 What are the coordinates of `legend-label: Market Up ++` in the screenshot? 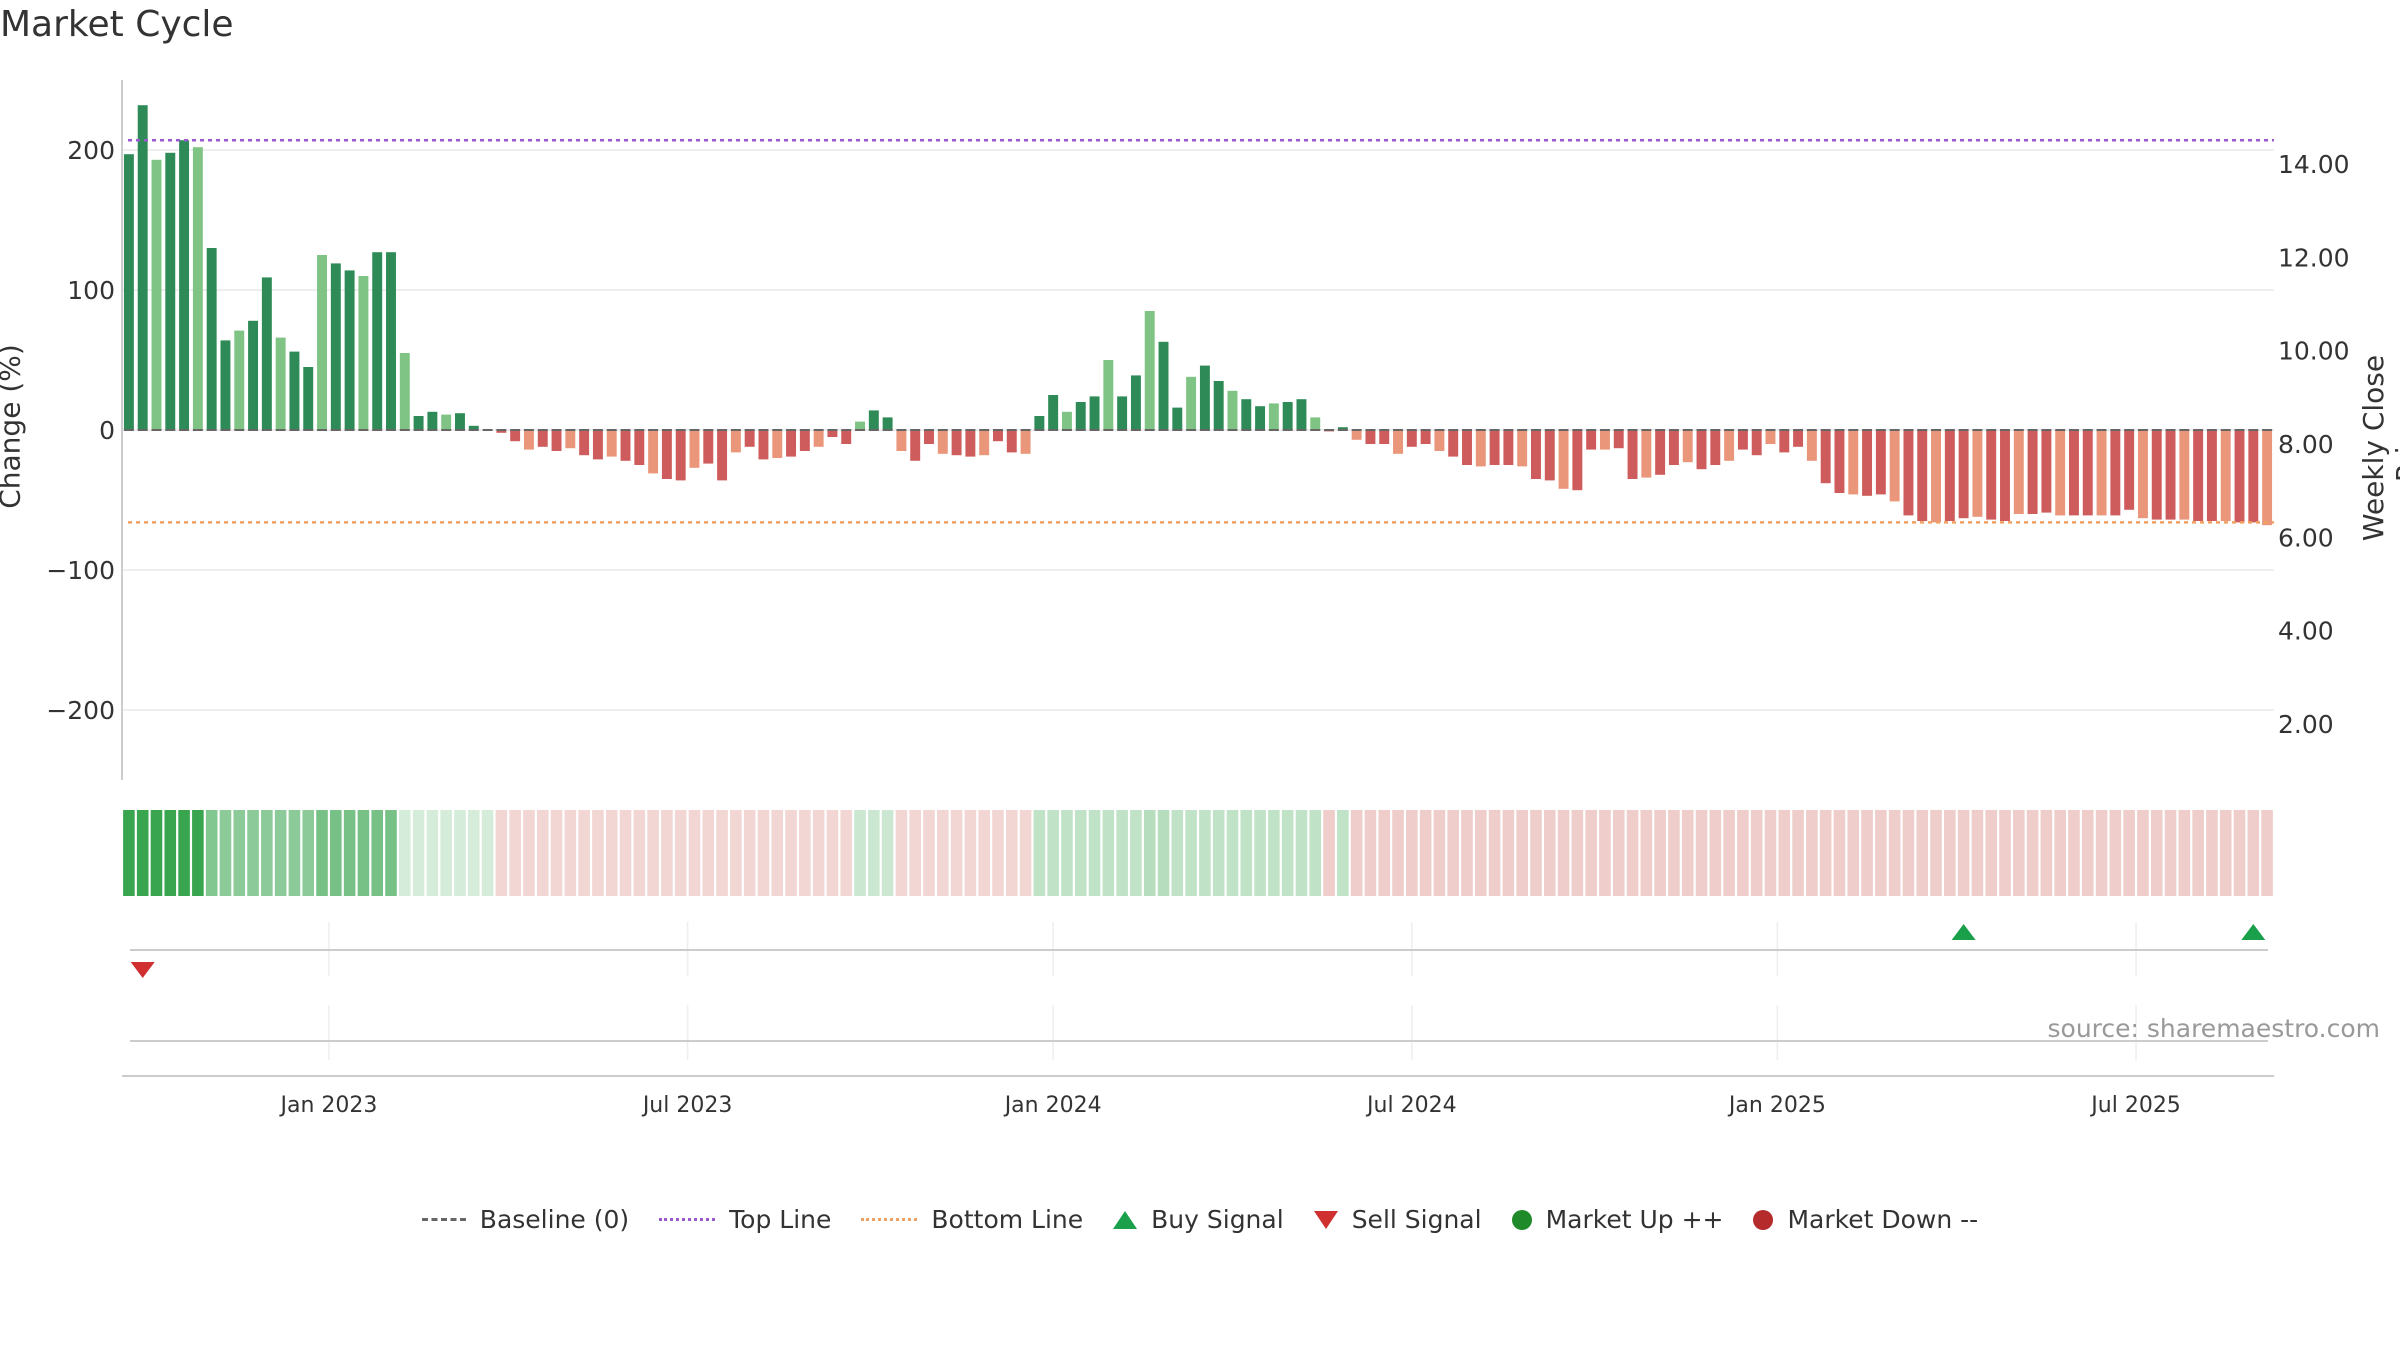 It's located at (1634, 1219).